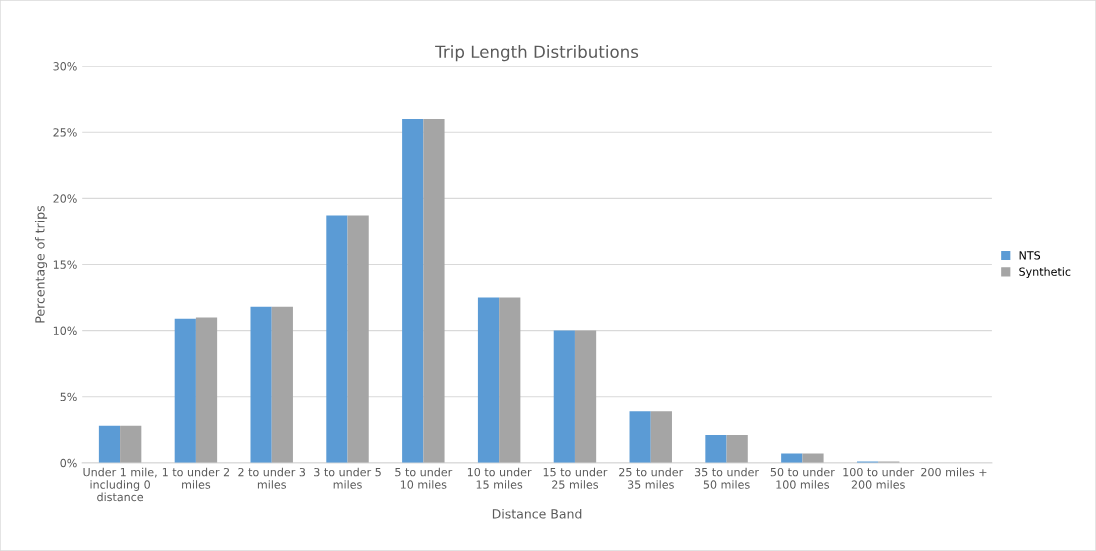 The height and width of the screenshot is (551, 1096). I want to click on x-tick-label: 35 to under 50 miles, so click(727, 478).